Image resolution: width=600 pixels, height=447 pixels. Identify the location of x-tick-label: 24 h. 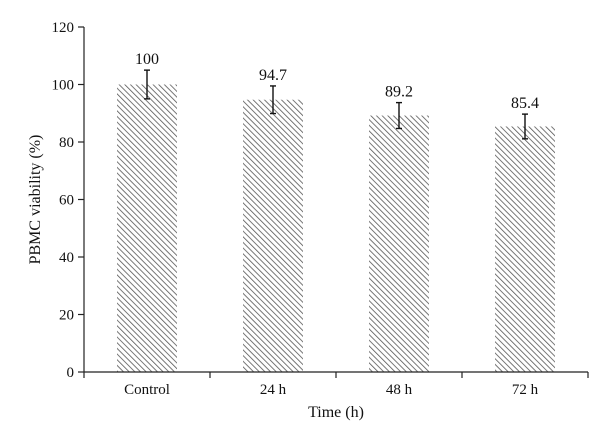
(273, 390).